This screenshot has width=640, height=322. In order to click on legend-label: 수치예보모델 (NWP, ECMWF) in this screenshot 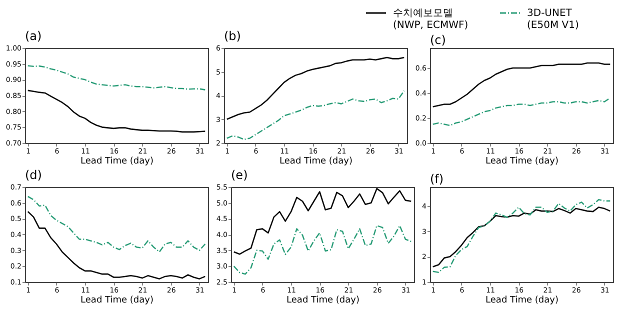, I will do `click(430, 19)`.